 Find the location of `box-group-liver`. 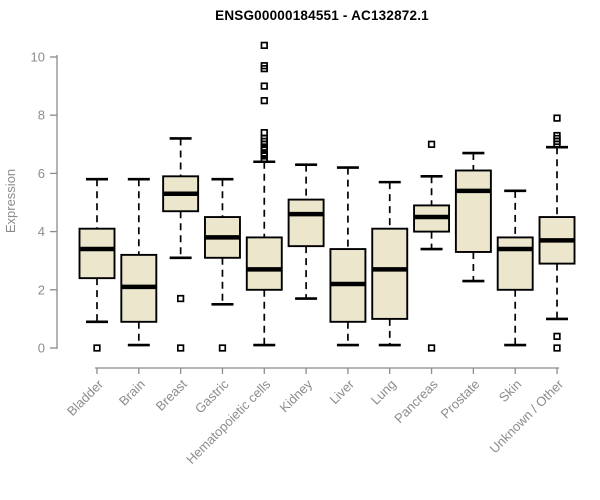

box-group-liver is located at coordinates (348, 256).